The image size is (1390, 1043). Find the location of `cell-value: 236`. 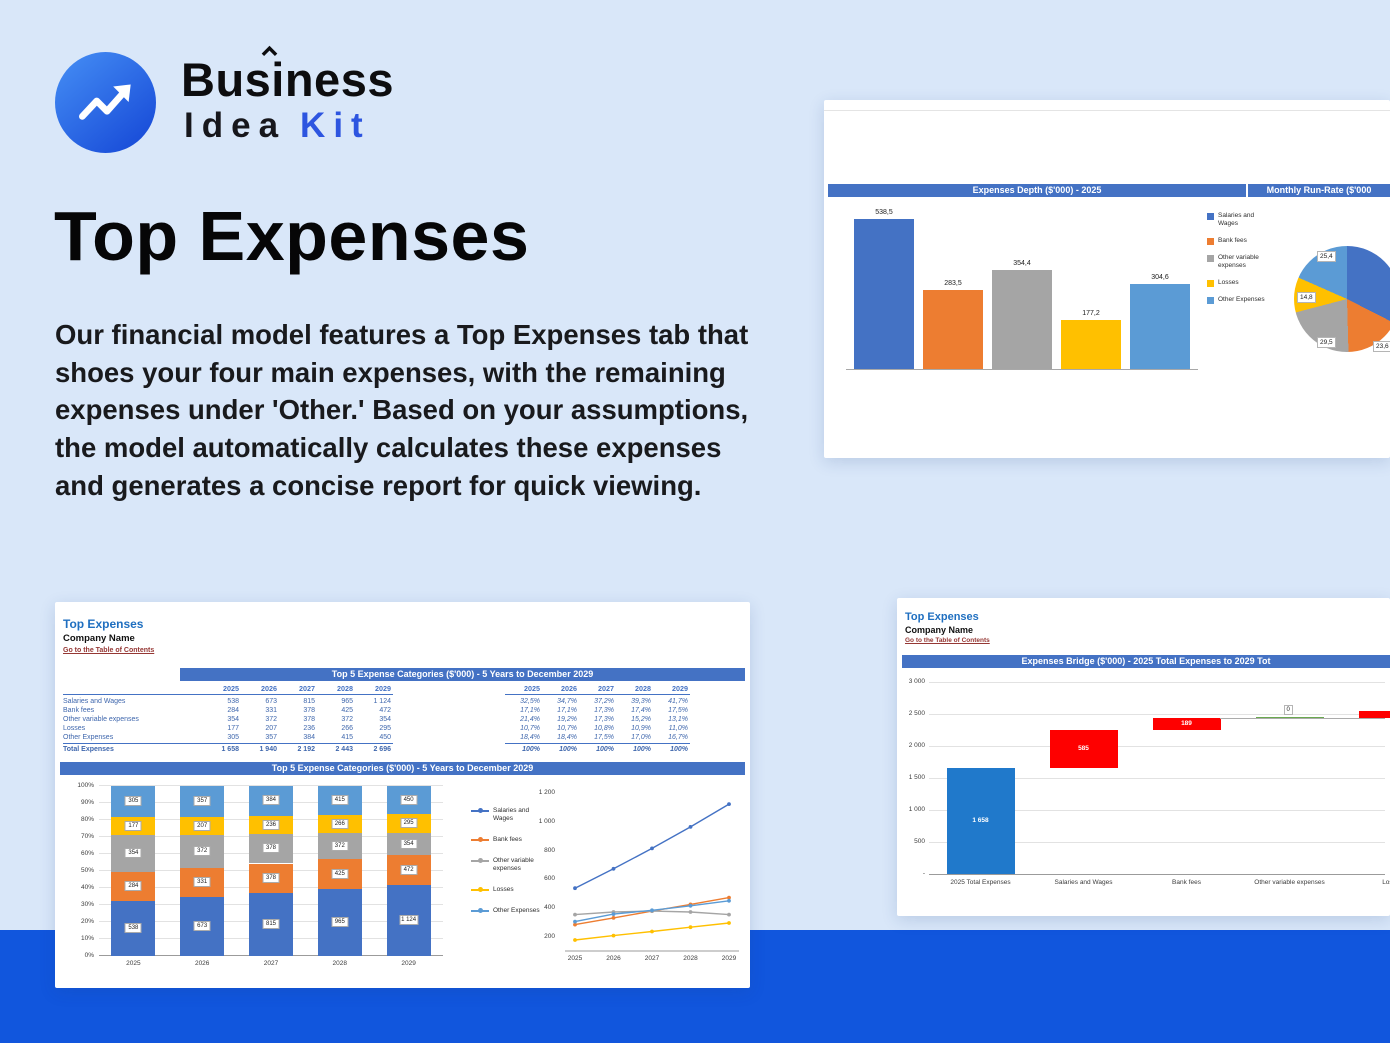

cell-value: 236 is located at coordinates (309, 728).